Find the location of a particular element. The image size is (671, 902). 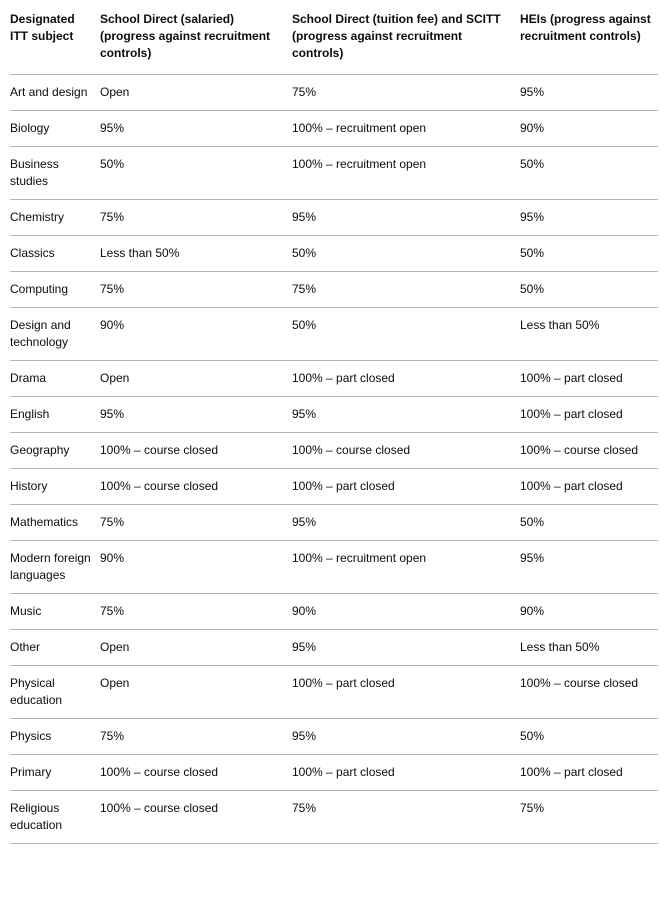

subject-cell: Other is located at coordinates (55, 647).